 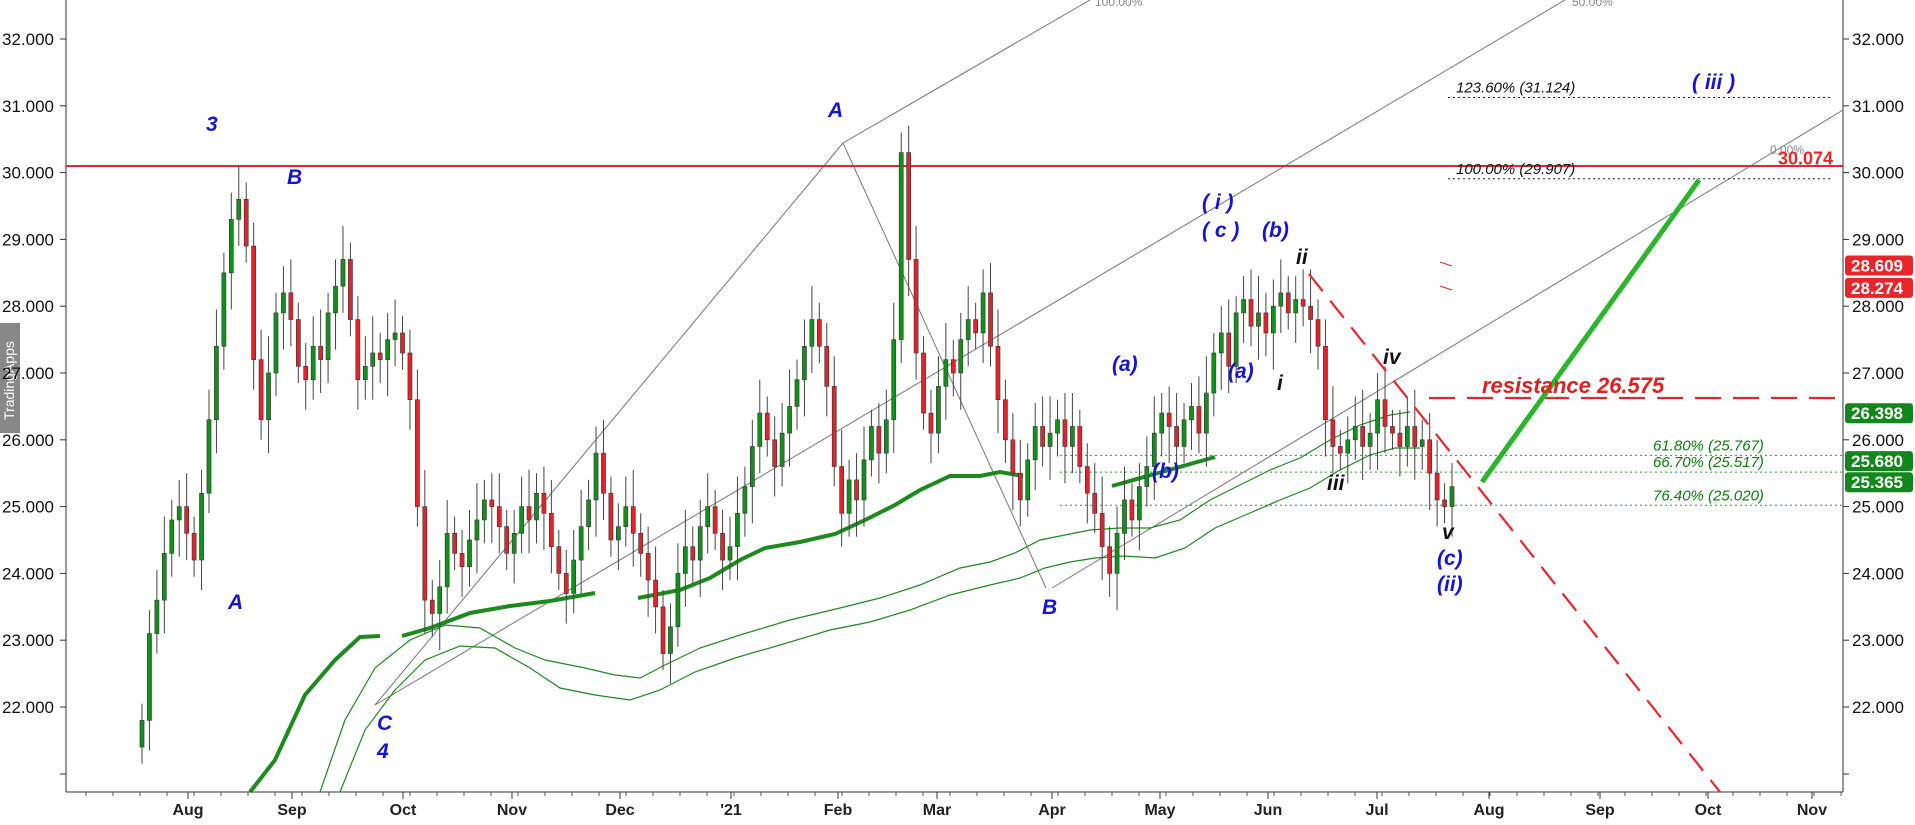 What do you see at coordinates (1336, 483) in the screenshot?
I see `wave-label-iii: iii` at bounding box center [1336, 483].